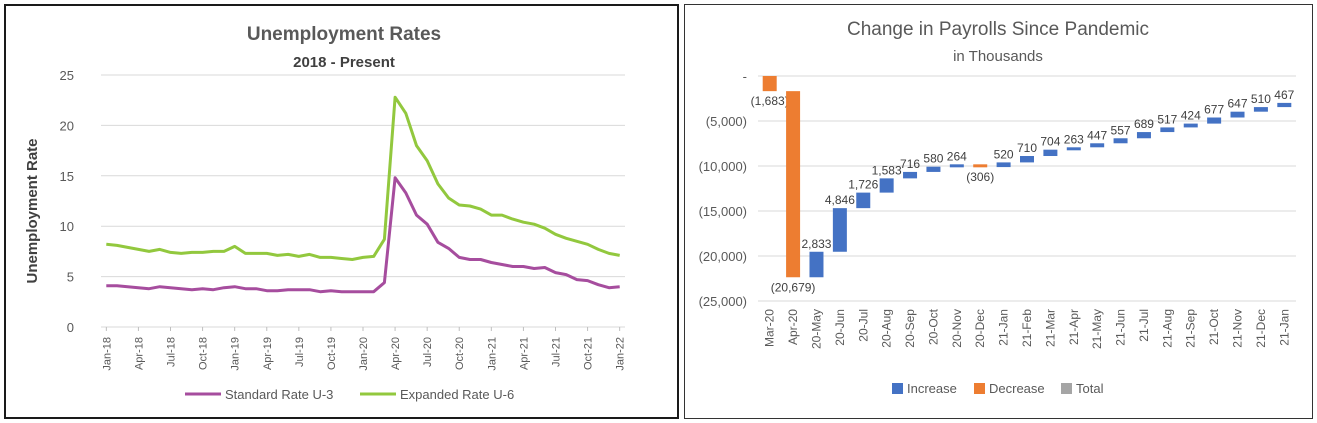 The width and height of the screenshot is (1317, 423). Describe the element at coordinates (887, 170) in the screenshot. I see `data-label: 1,583` at that location.